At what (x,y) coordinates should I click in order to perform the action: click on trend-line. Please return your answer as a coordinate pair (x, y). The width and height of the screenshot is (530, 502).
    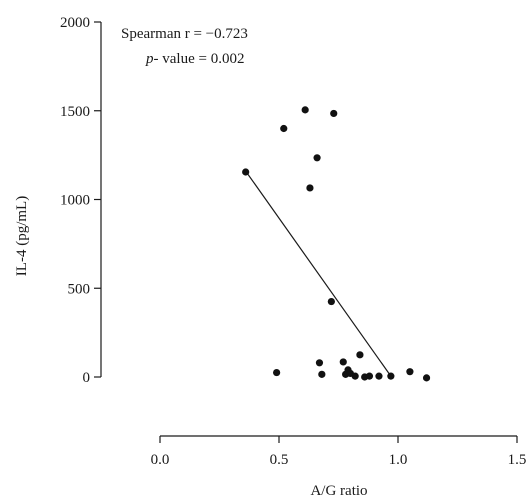
    Looking at the image, I should click on (318, 273).